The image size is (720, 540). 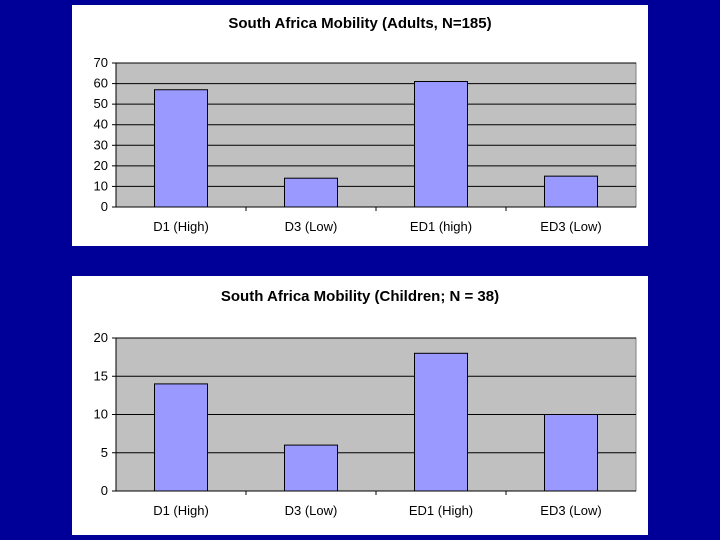 What do you see at coordinates (311, 226) in the screenshot?
I see `adults-x-tick-label: D3 (Low)` at bounding box center [311, 226].